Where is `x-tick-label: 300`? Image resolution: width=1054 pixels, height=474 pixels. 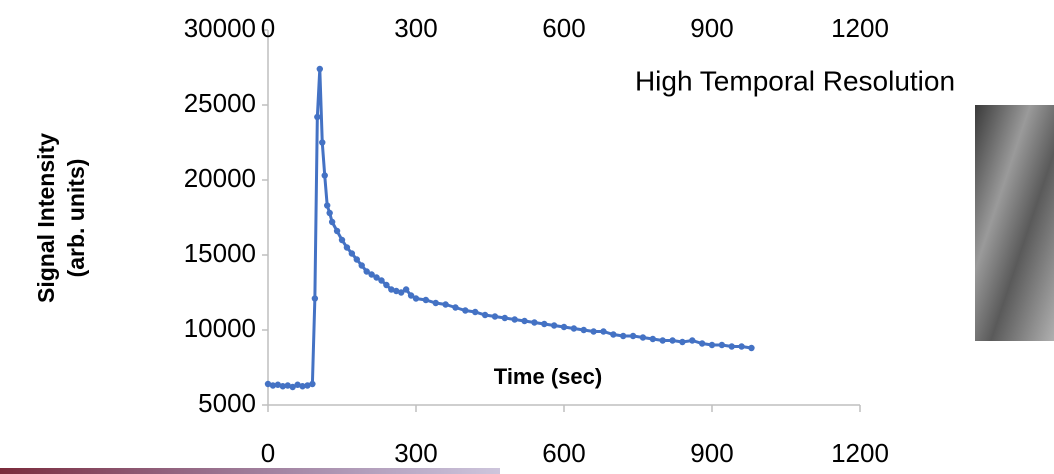 x-tick-label: 300 is located at coordinates (415, 453).